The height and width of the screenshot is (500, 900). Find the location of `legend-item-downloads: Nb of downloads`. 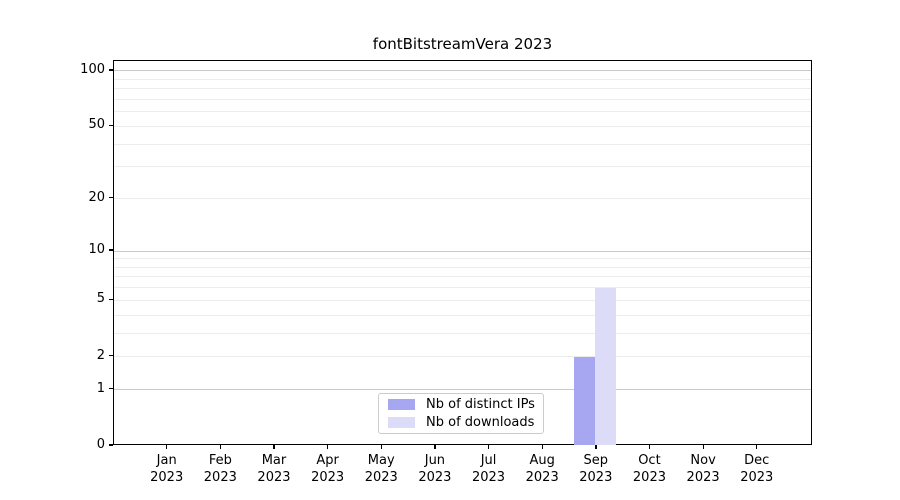

legend-item-downloads: Nb of downloads is located at coordinates (465, 422).